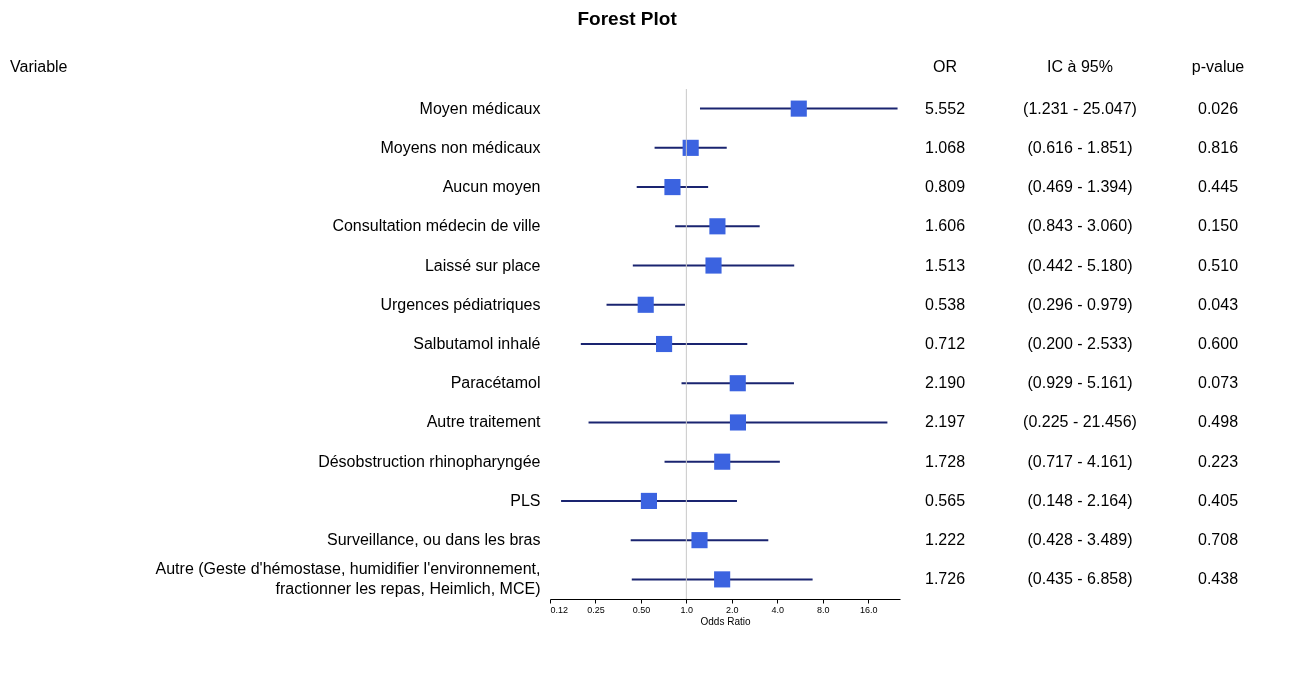 The height and width of the screenshot is (673, 1315). I want to click on data-label: 0.538, so click(945, 304).